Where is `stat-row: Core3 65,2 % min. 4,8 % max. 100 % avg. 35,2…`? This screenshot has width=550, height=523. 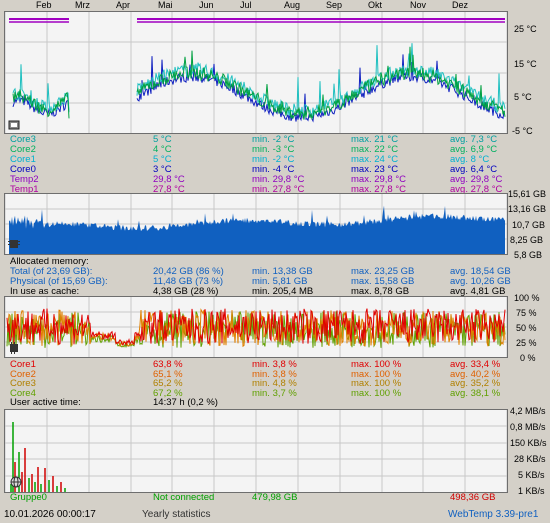 stat-row: Core3 65,2 % min. 4,8 % max. 100 % avg. 35,2… is located at coordinates (280, 384).